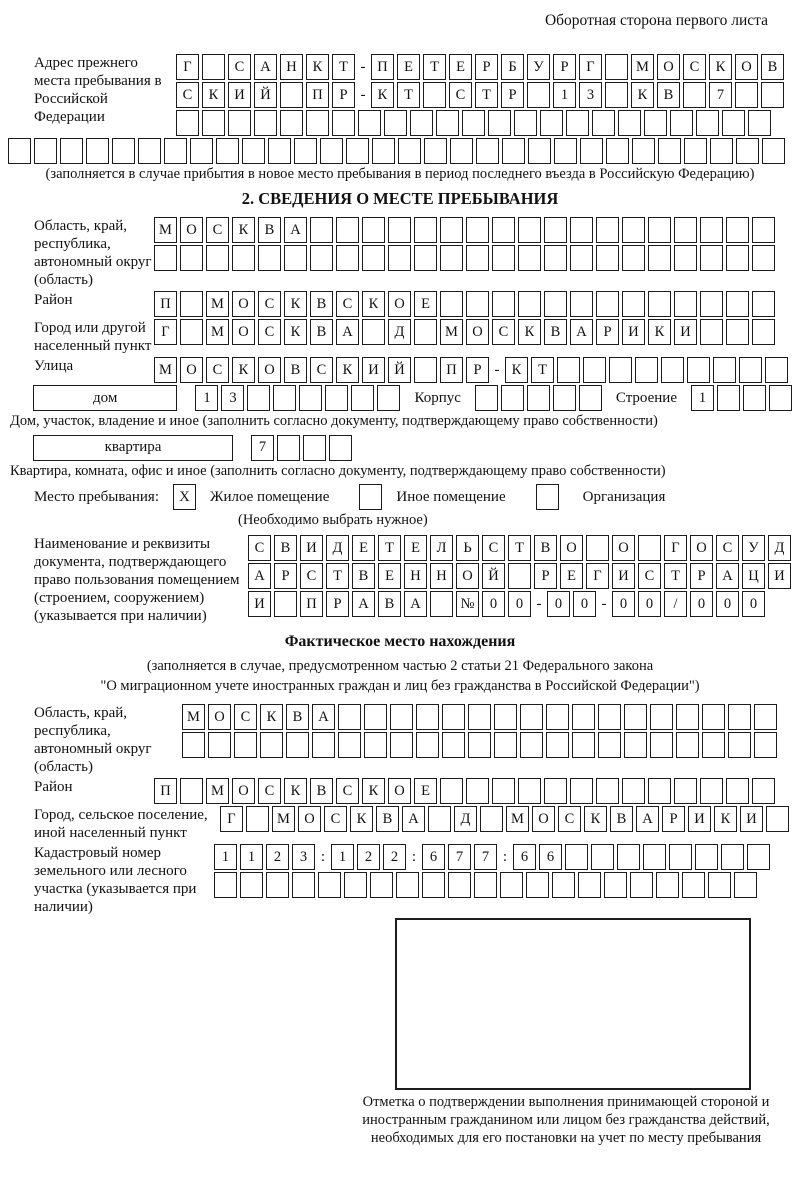  What do you see at coordinates (368, 857) in the screenshot?
I see `char-box: 2` at bounding box center [368, 857].